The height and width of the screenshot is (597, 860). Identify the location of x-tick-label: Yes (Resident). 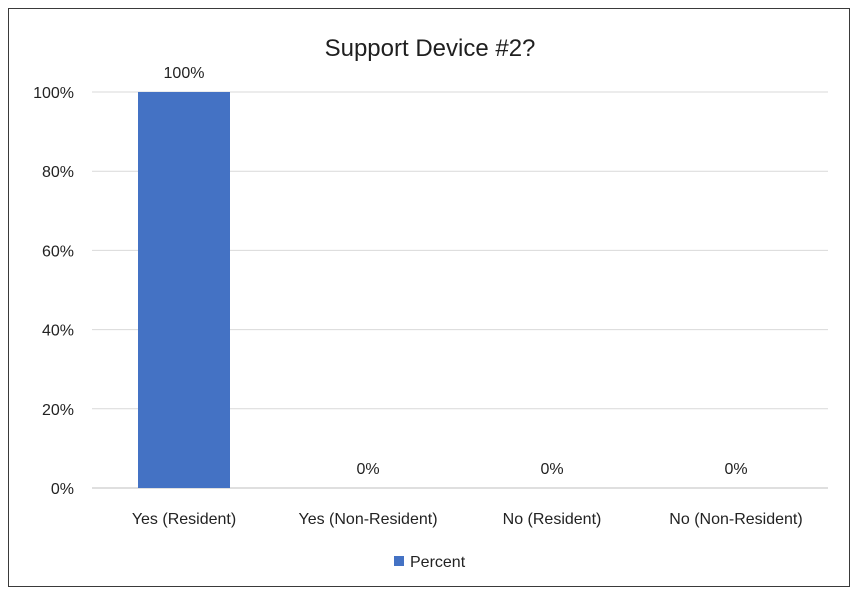
(184, 519).